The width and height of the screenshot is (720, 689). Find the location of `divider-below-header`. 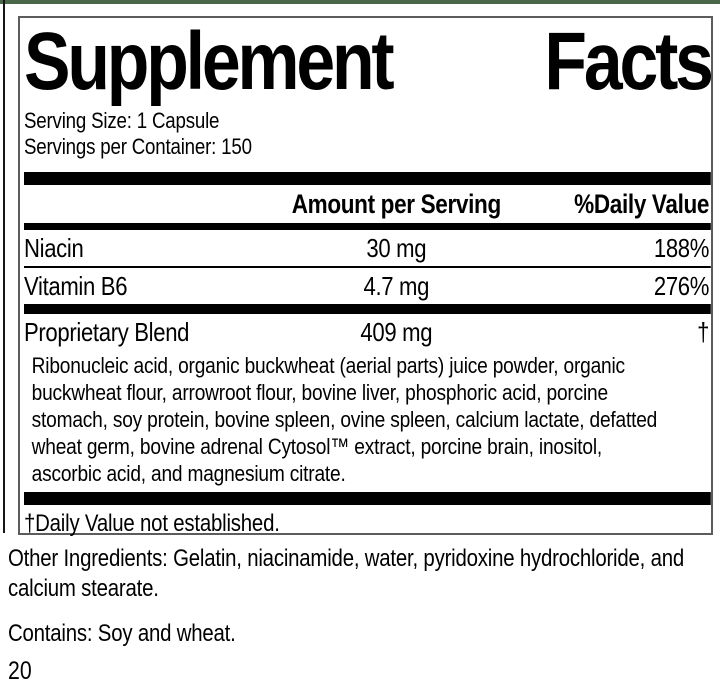

divider-below-header is located at coordinates (367, 226).